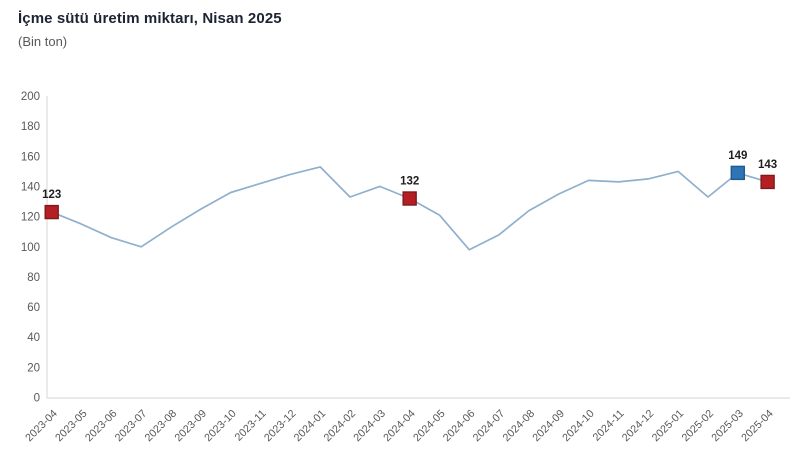 Image resolution: width=800 pixels, height=467 pixels. Describe the element at coordinates (548, 426) in the screenshot. I see `x-axis-tick-label: 2024-09` at that location.